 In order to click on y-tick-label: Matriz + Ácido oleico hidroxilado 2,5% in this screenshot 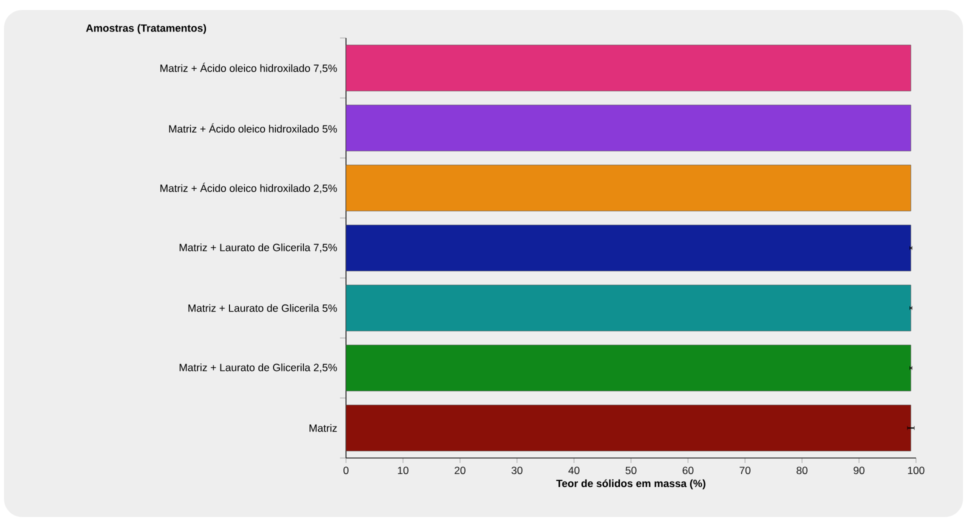, I will do `click(248, 188)`.